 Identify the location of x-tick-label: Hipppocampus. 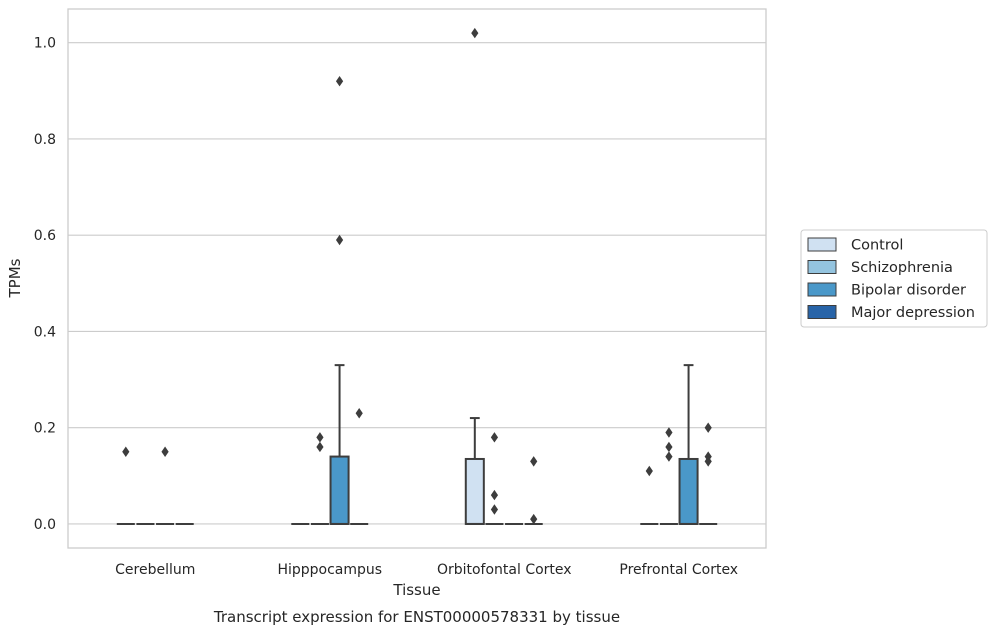
(329, 570).